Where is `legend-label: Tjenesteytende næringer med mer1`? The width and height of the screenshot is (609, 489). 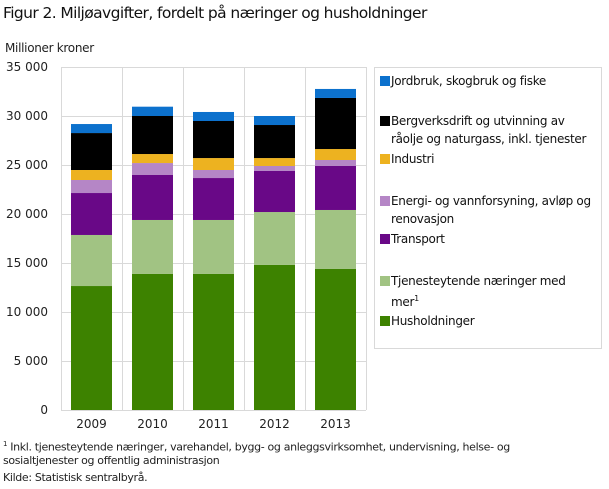
legend-label: Tjenesteytende næringer med mer1 is located at coordinates (478, 291).